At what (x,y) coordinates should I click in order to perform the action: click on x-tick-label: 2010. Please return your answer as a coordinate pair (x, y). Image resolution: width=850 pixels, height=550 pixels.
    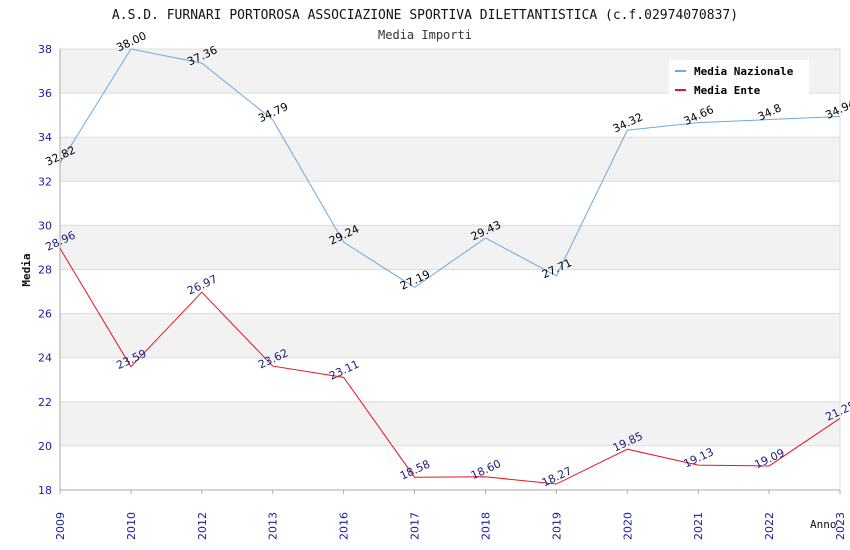
    Looking at the image, I should click on (131, 526).